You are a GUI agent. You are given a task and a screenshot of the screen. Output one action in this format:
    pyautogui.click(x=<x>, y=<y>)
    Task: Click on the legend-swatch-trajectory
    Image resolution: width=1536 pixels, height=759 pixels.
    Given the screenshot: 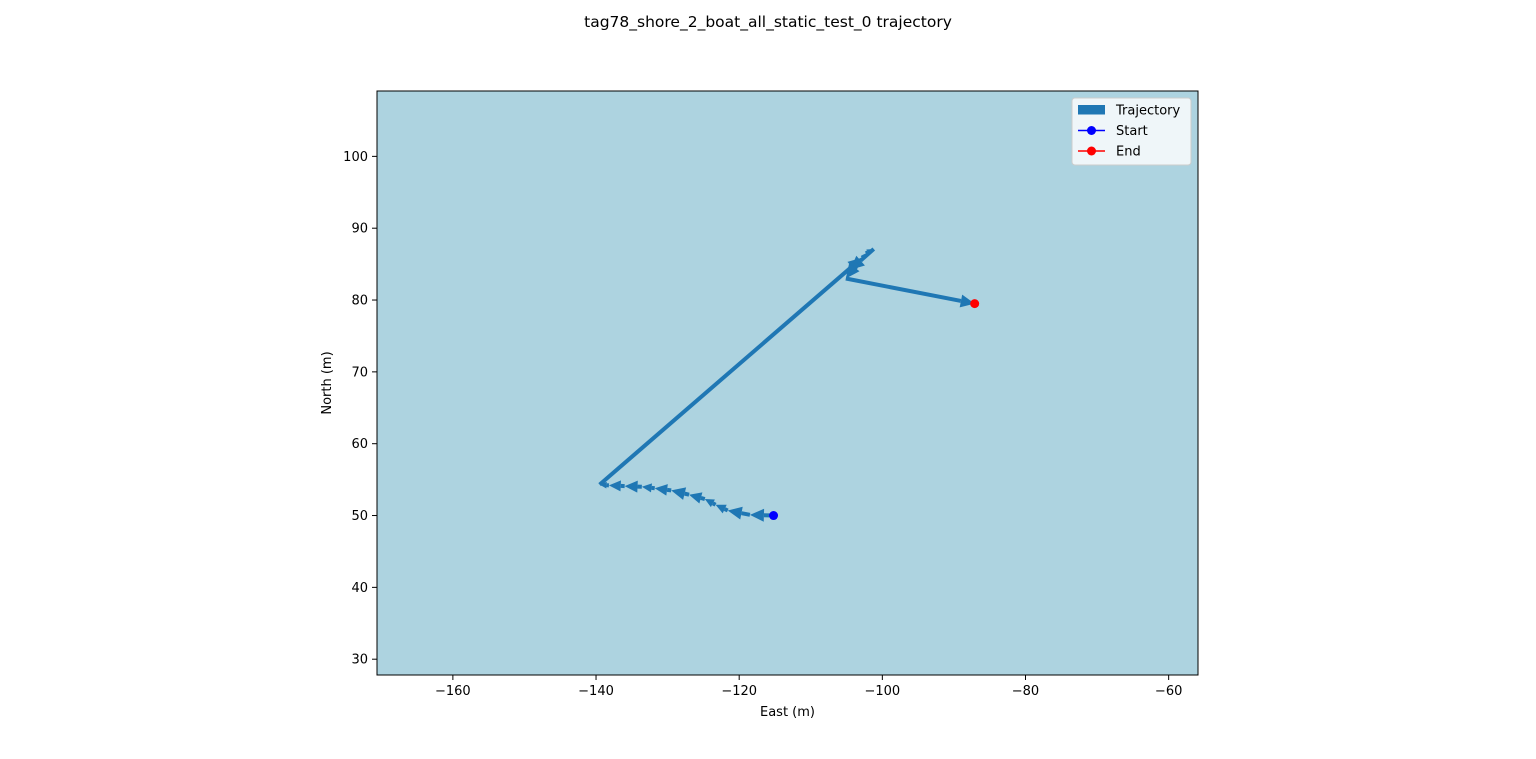 What is the action you would take?
    pyautogui.click(x=1091, y=110)
    